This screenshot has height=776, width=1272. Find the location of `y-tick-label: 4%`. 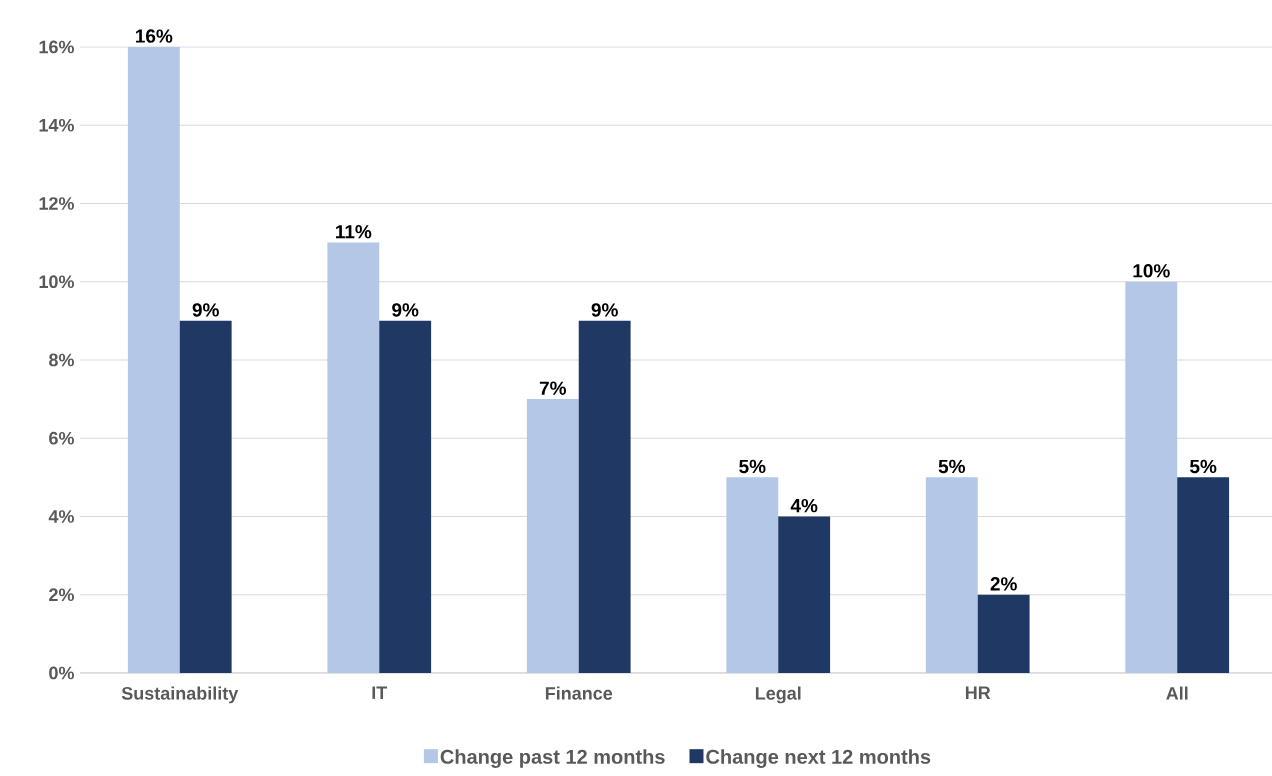

y-tick-label: 4% is located at coordinates (61, 516).